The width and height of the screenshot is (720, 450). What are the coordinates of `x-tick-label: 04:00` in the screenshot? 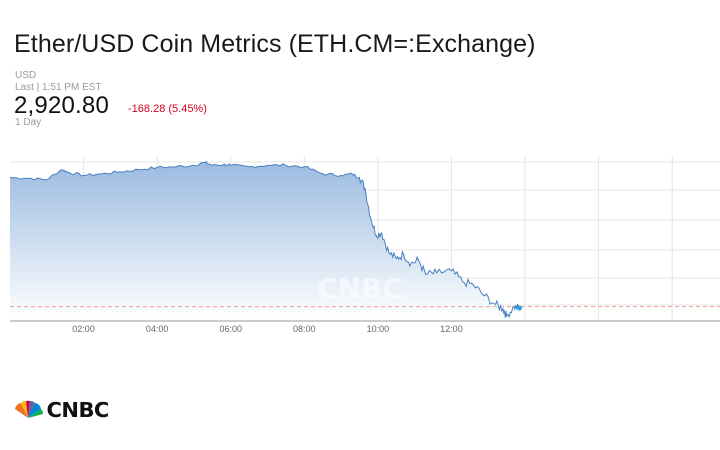 It's located at (157, 329).